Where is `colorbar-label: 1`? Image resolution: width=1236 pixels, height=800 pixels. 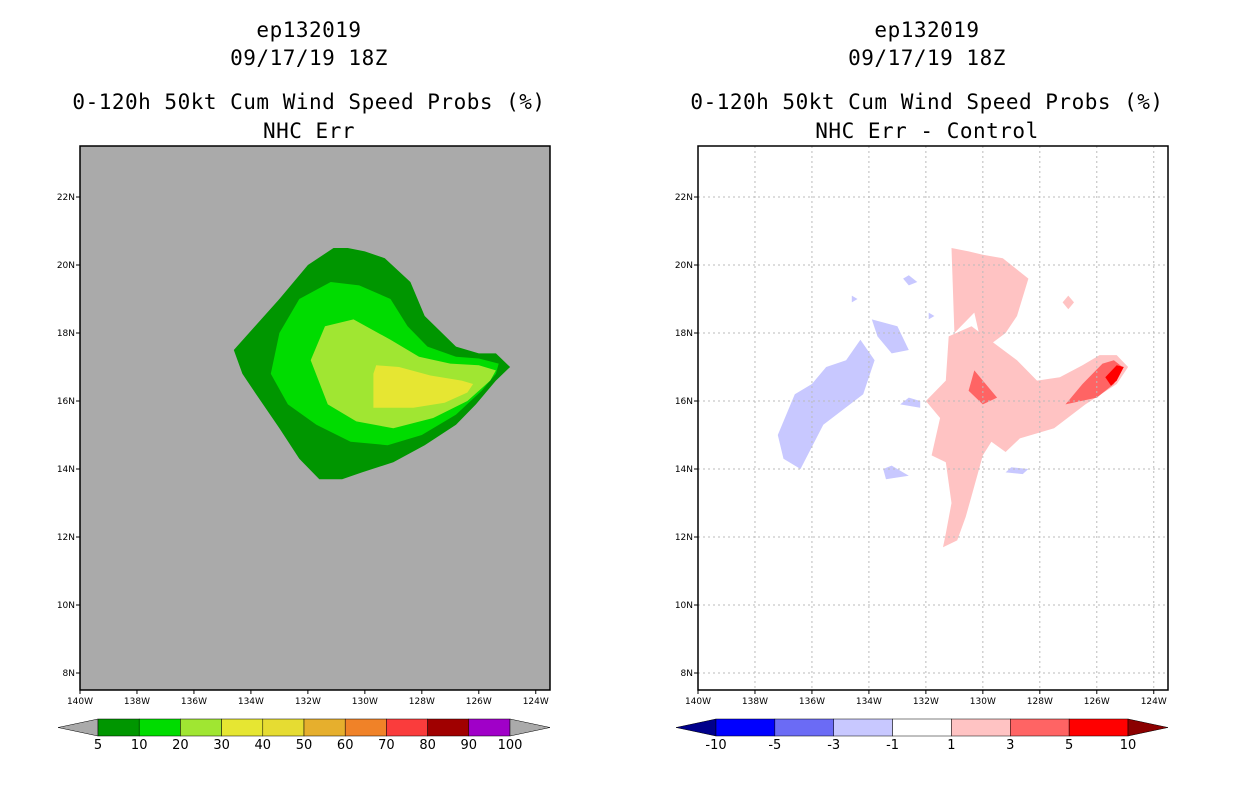
colorbar-label: 1 is located at coordinates (951, 745).